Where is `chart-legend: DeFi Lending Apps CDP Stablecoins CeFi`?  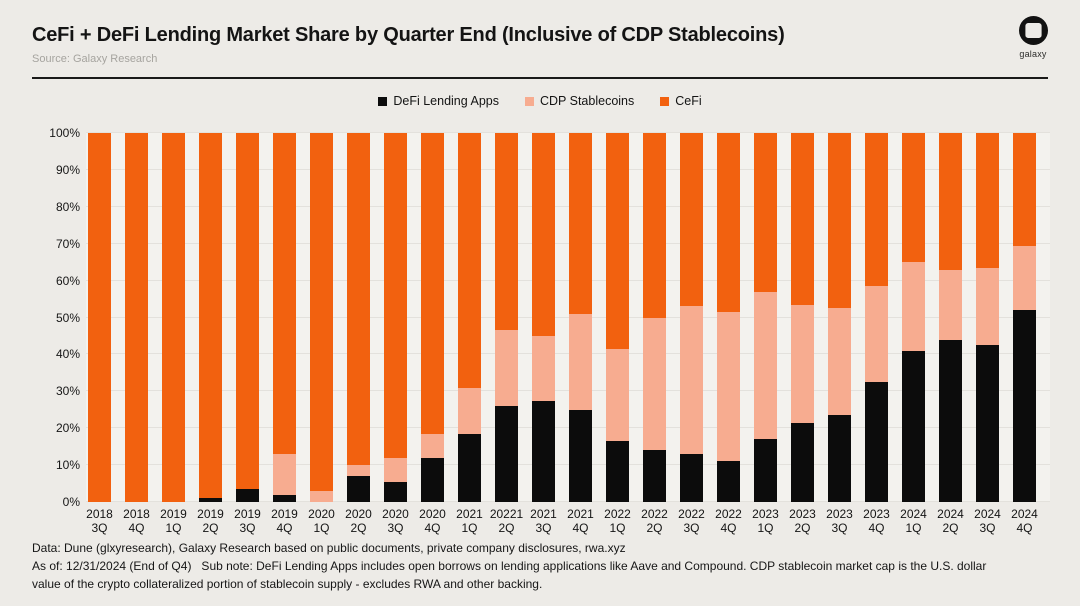 chart-legend: DeFi Lending Apps CDP Stablecoins CeFi is located at coordinates (540, 101).